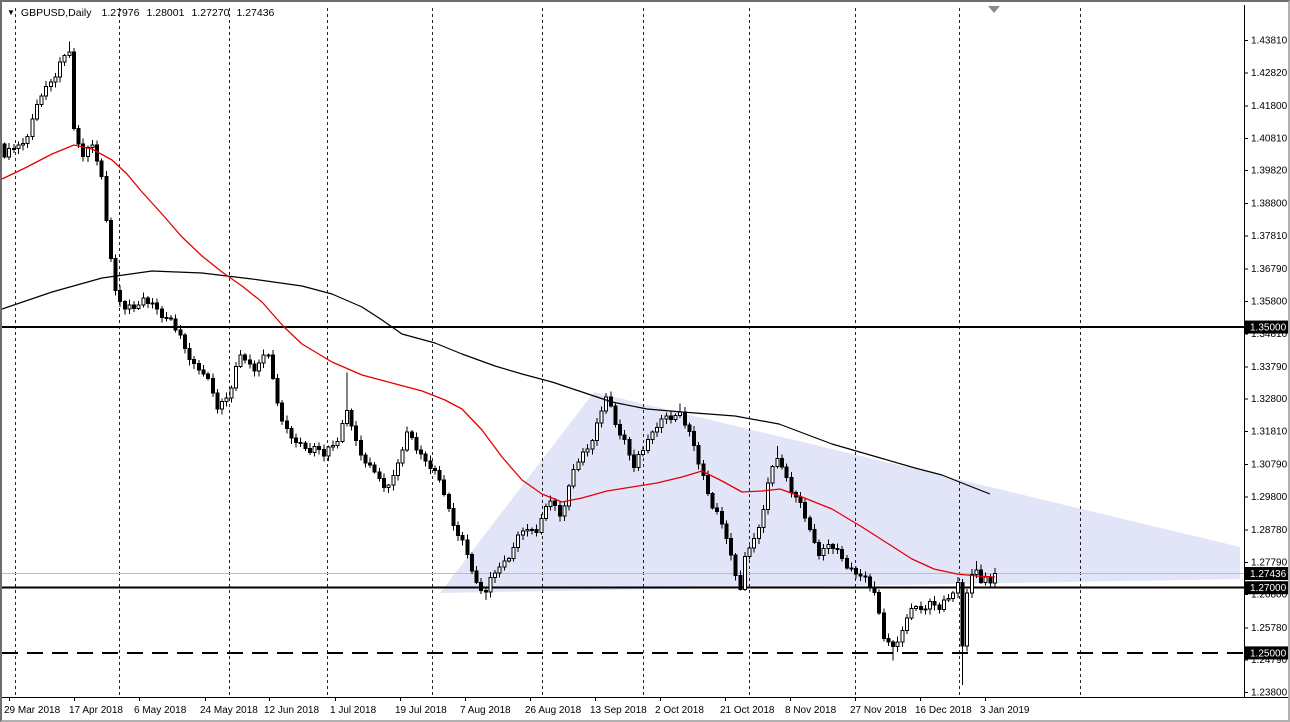 The width and height of the screenshot is (1290, 722). Describe the element at coordinates (811, 710) in the screenshot. I see `date-tick-label: 8 Nov 2018` at that location.